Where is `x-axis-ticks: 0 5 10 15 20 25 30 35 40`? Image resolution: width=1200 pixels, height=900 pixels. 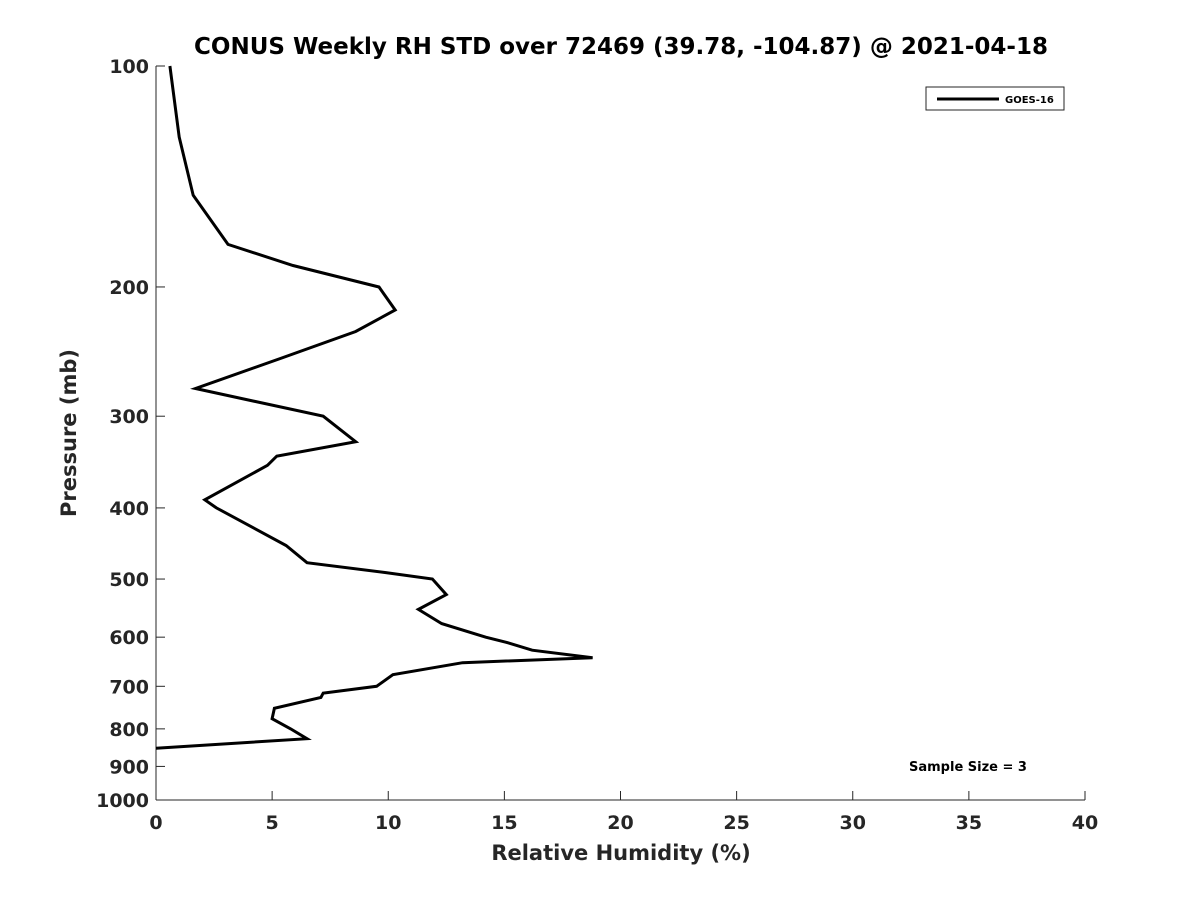
x-axis-ticks: 0 5 10 15 20 25 30 35 40 is located at coordinates (623, 812).